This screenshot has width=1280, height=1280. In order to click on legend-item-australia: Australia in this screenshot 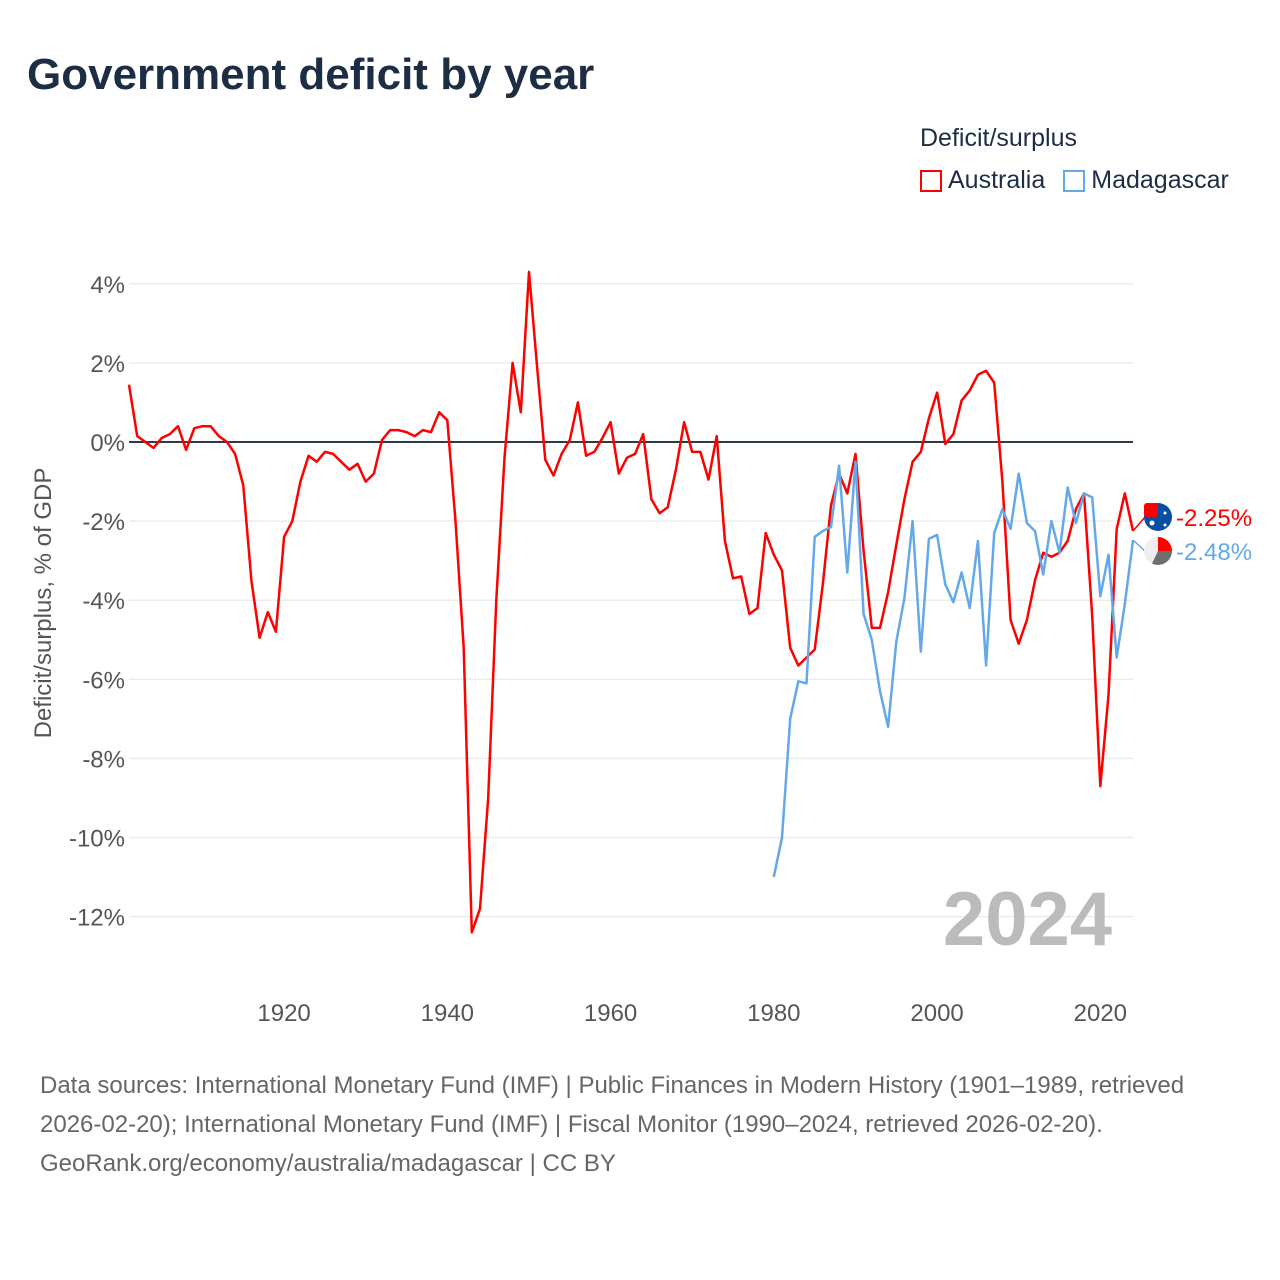, I will do `click(982, 180)`.